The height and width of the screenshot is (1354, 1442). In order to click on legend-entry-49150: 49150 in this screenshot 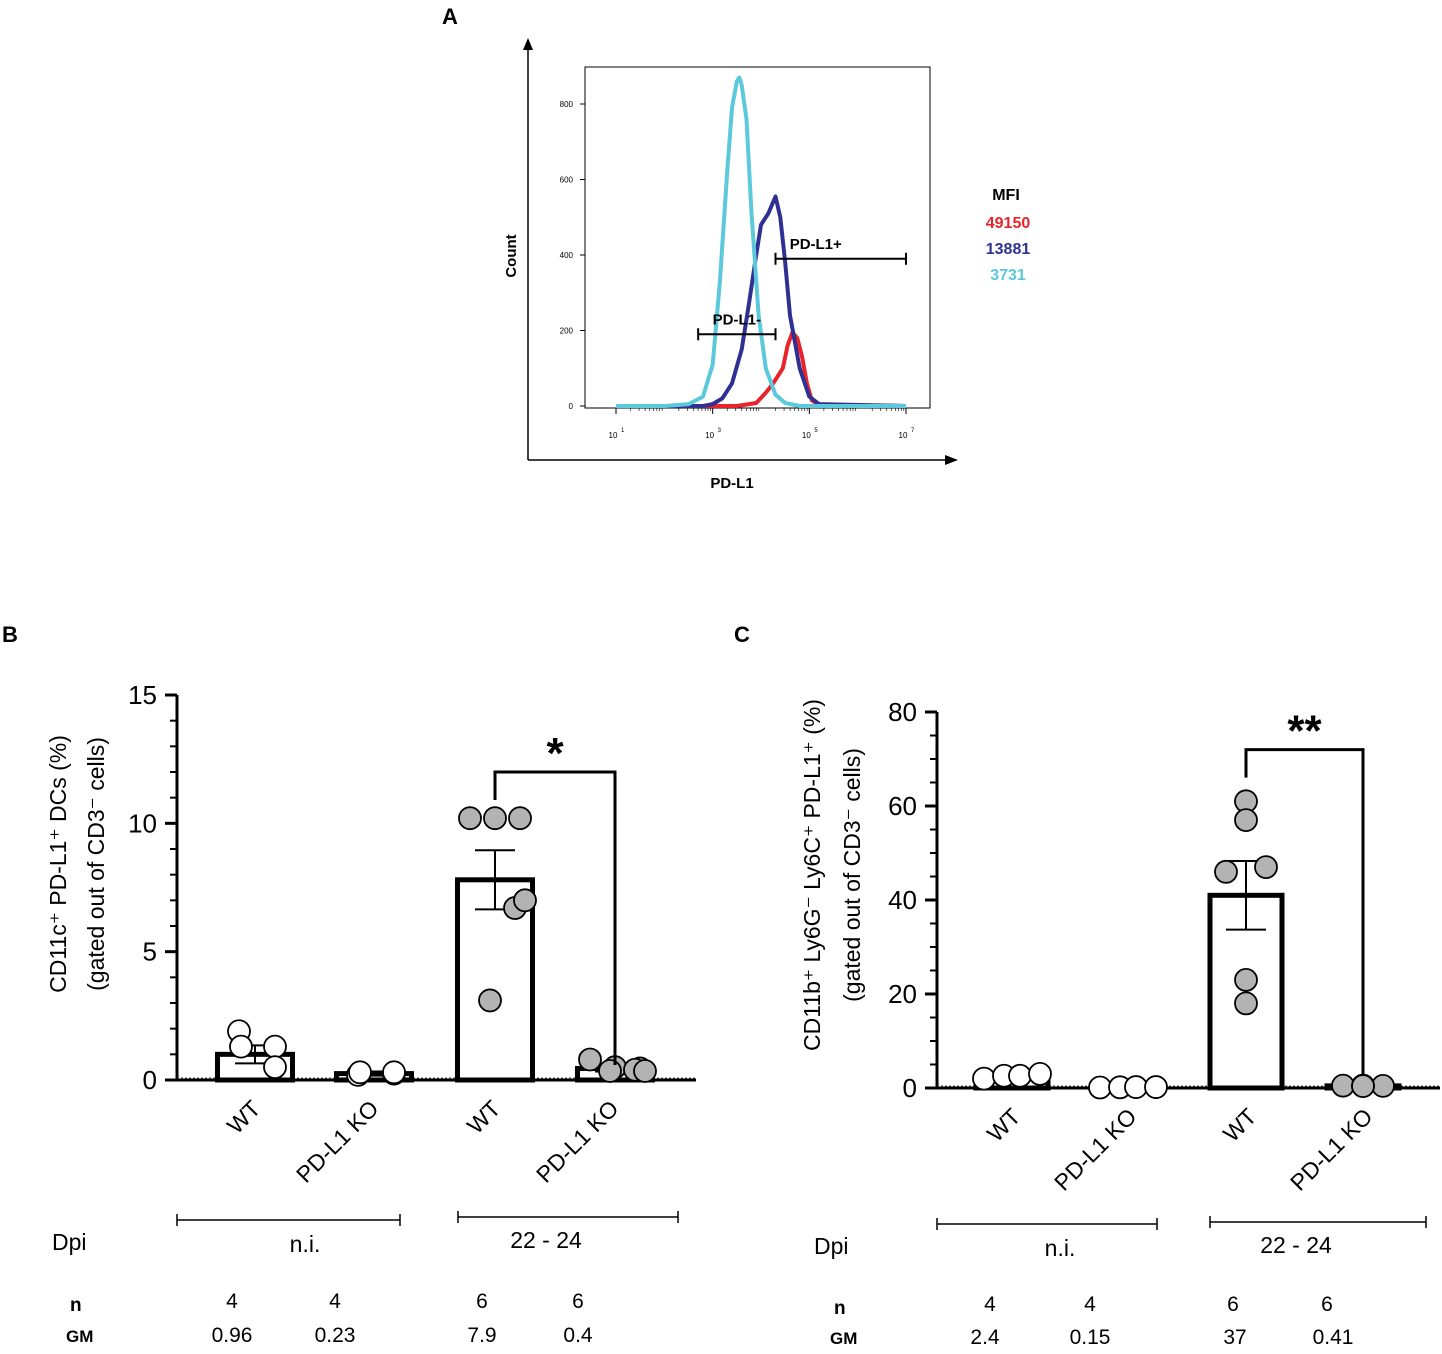, I will do `click(1008, 223)`.